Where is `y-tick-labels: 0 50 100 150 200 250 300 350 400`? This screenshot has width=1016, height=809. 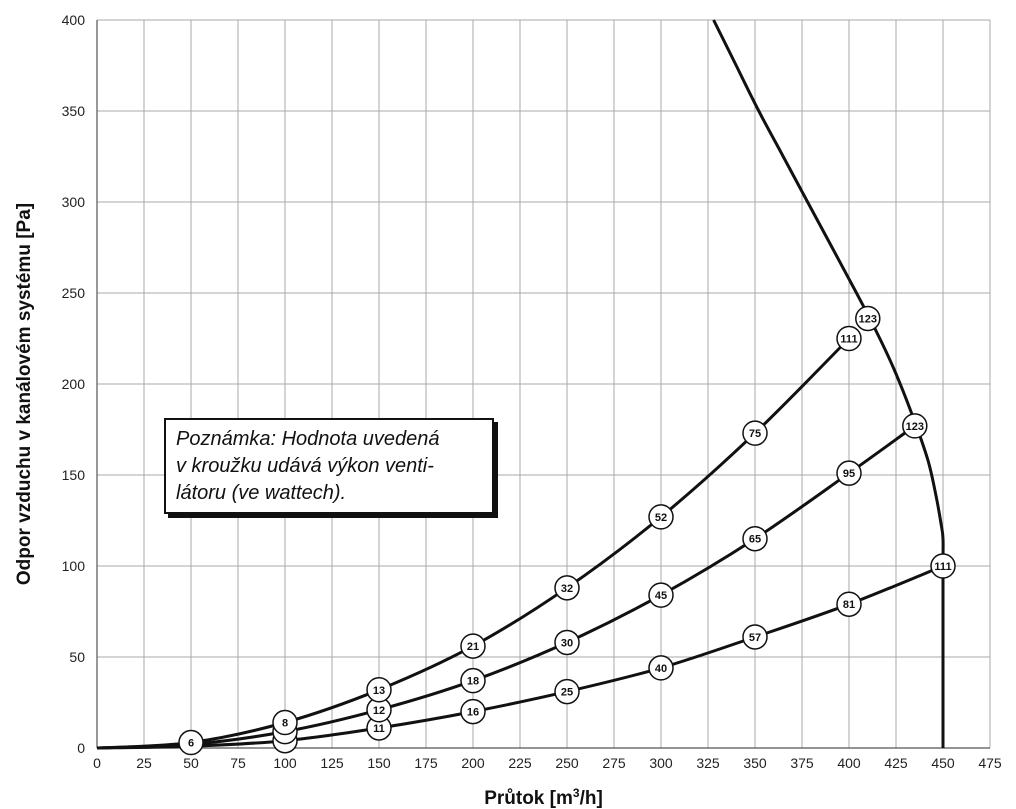 y-tick-labels: 0 50 100 150 200 250 300 350 400 is located at coordinates (74, 384).